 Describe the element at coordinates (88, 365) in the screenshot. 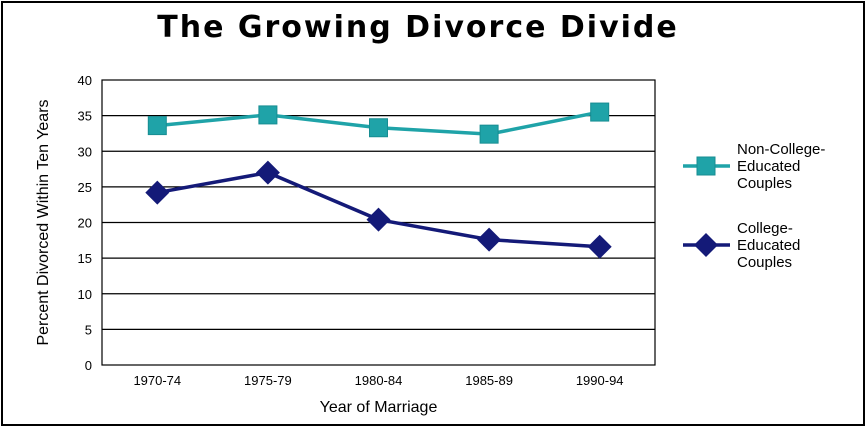

I see `y-tick-label: 0` at that location.